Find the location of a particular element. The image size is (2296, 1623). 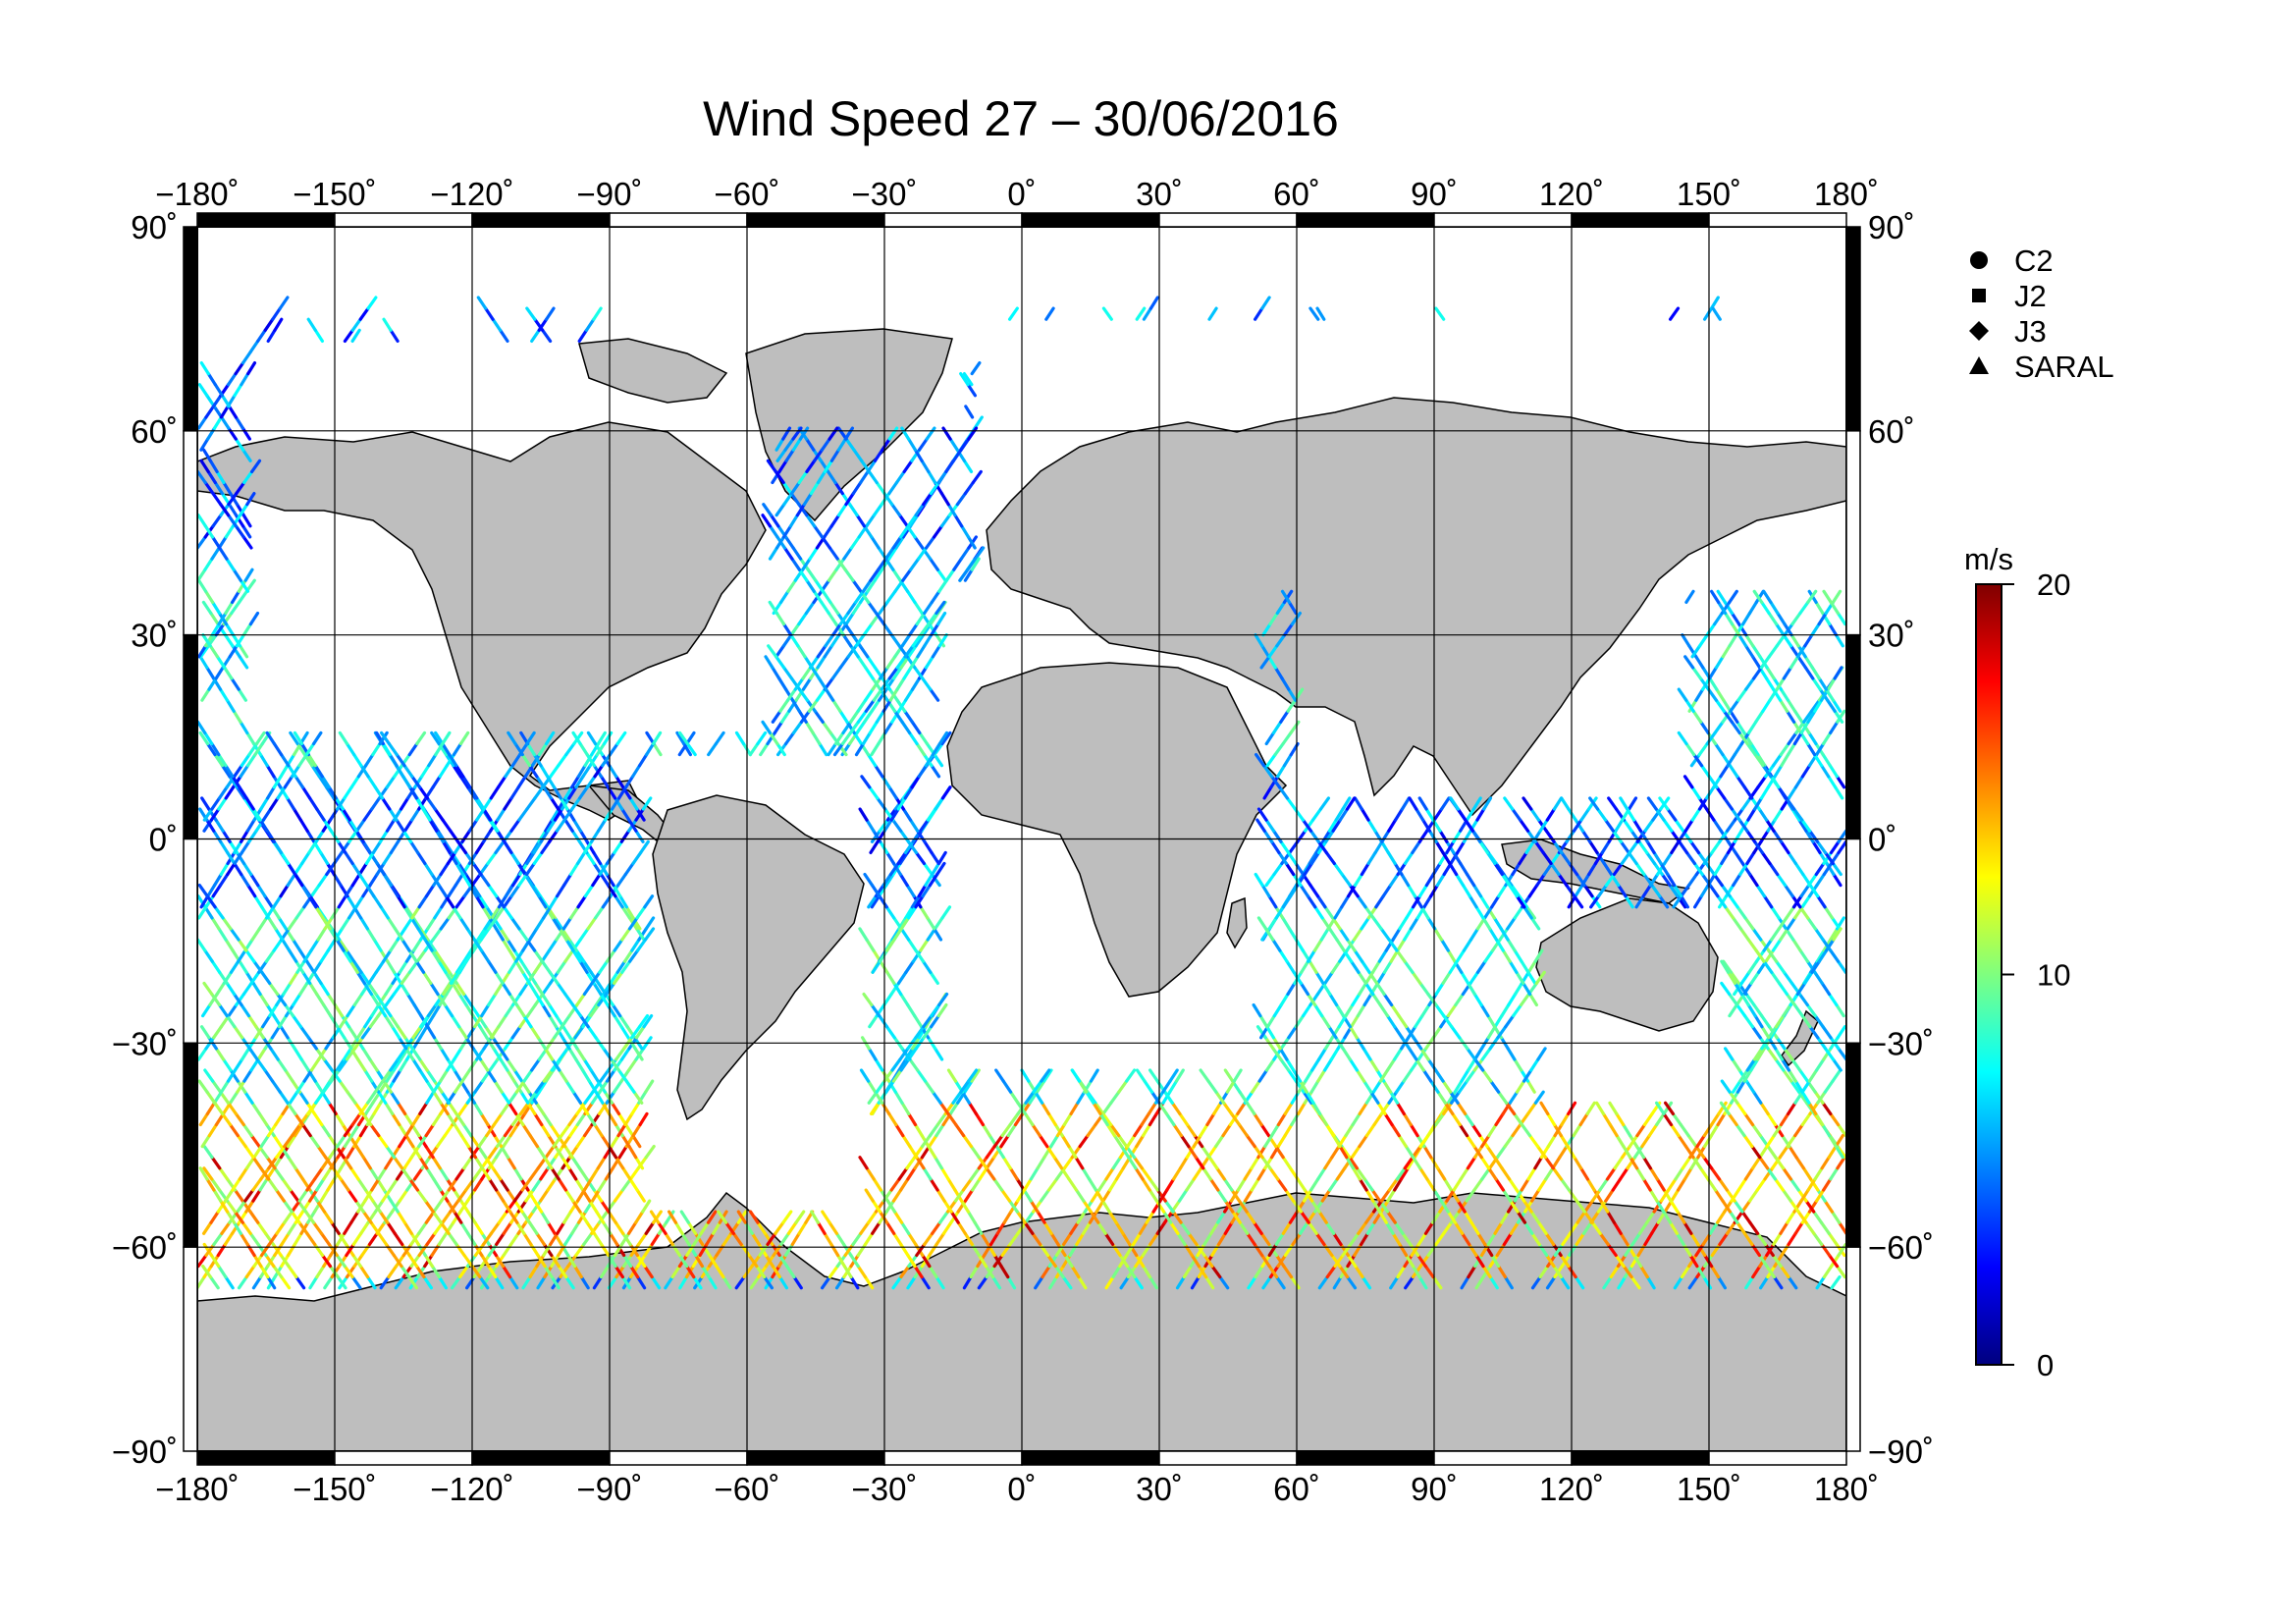

legend-marker-triangle is located at coordinates (1979, 365).